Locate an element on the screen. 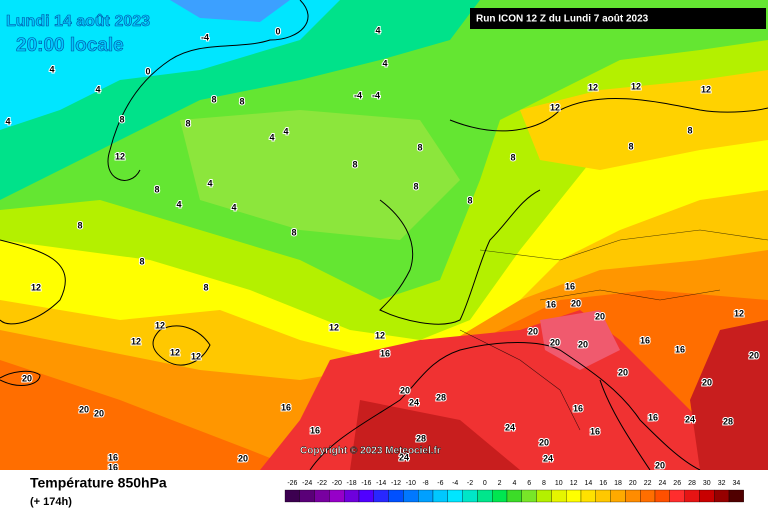 This screenshot has height=512, width=768. scale-label: 8 is located at coordinates (544, 483).